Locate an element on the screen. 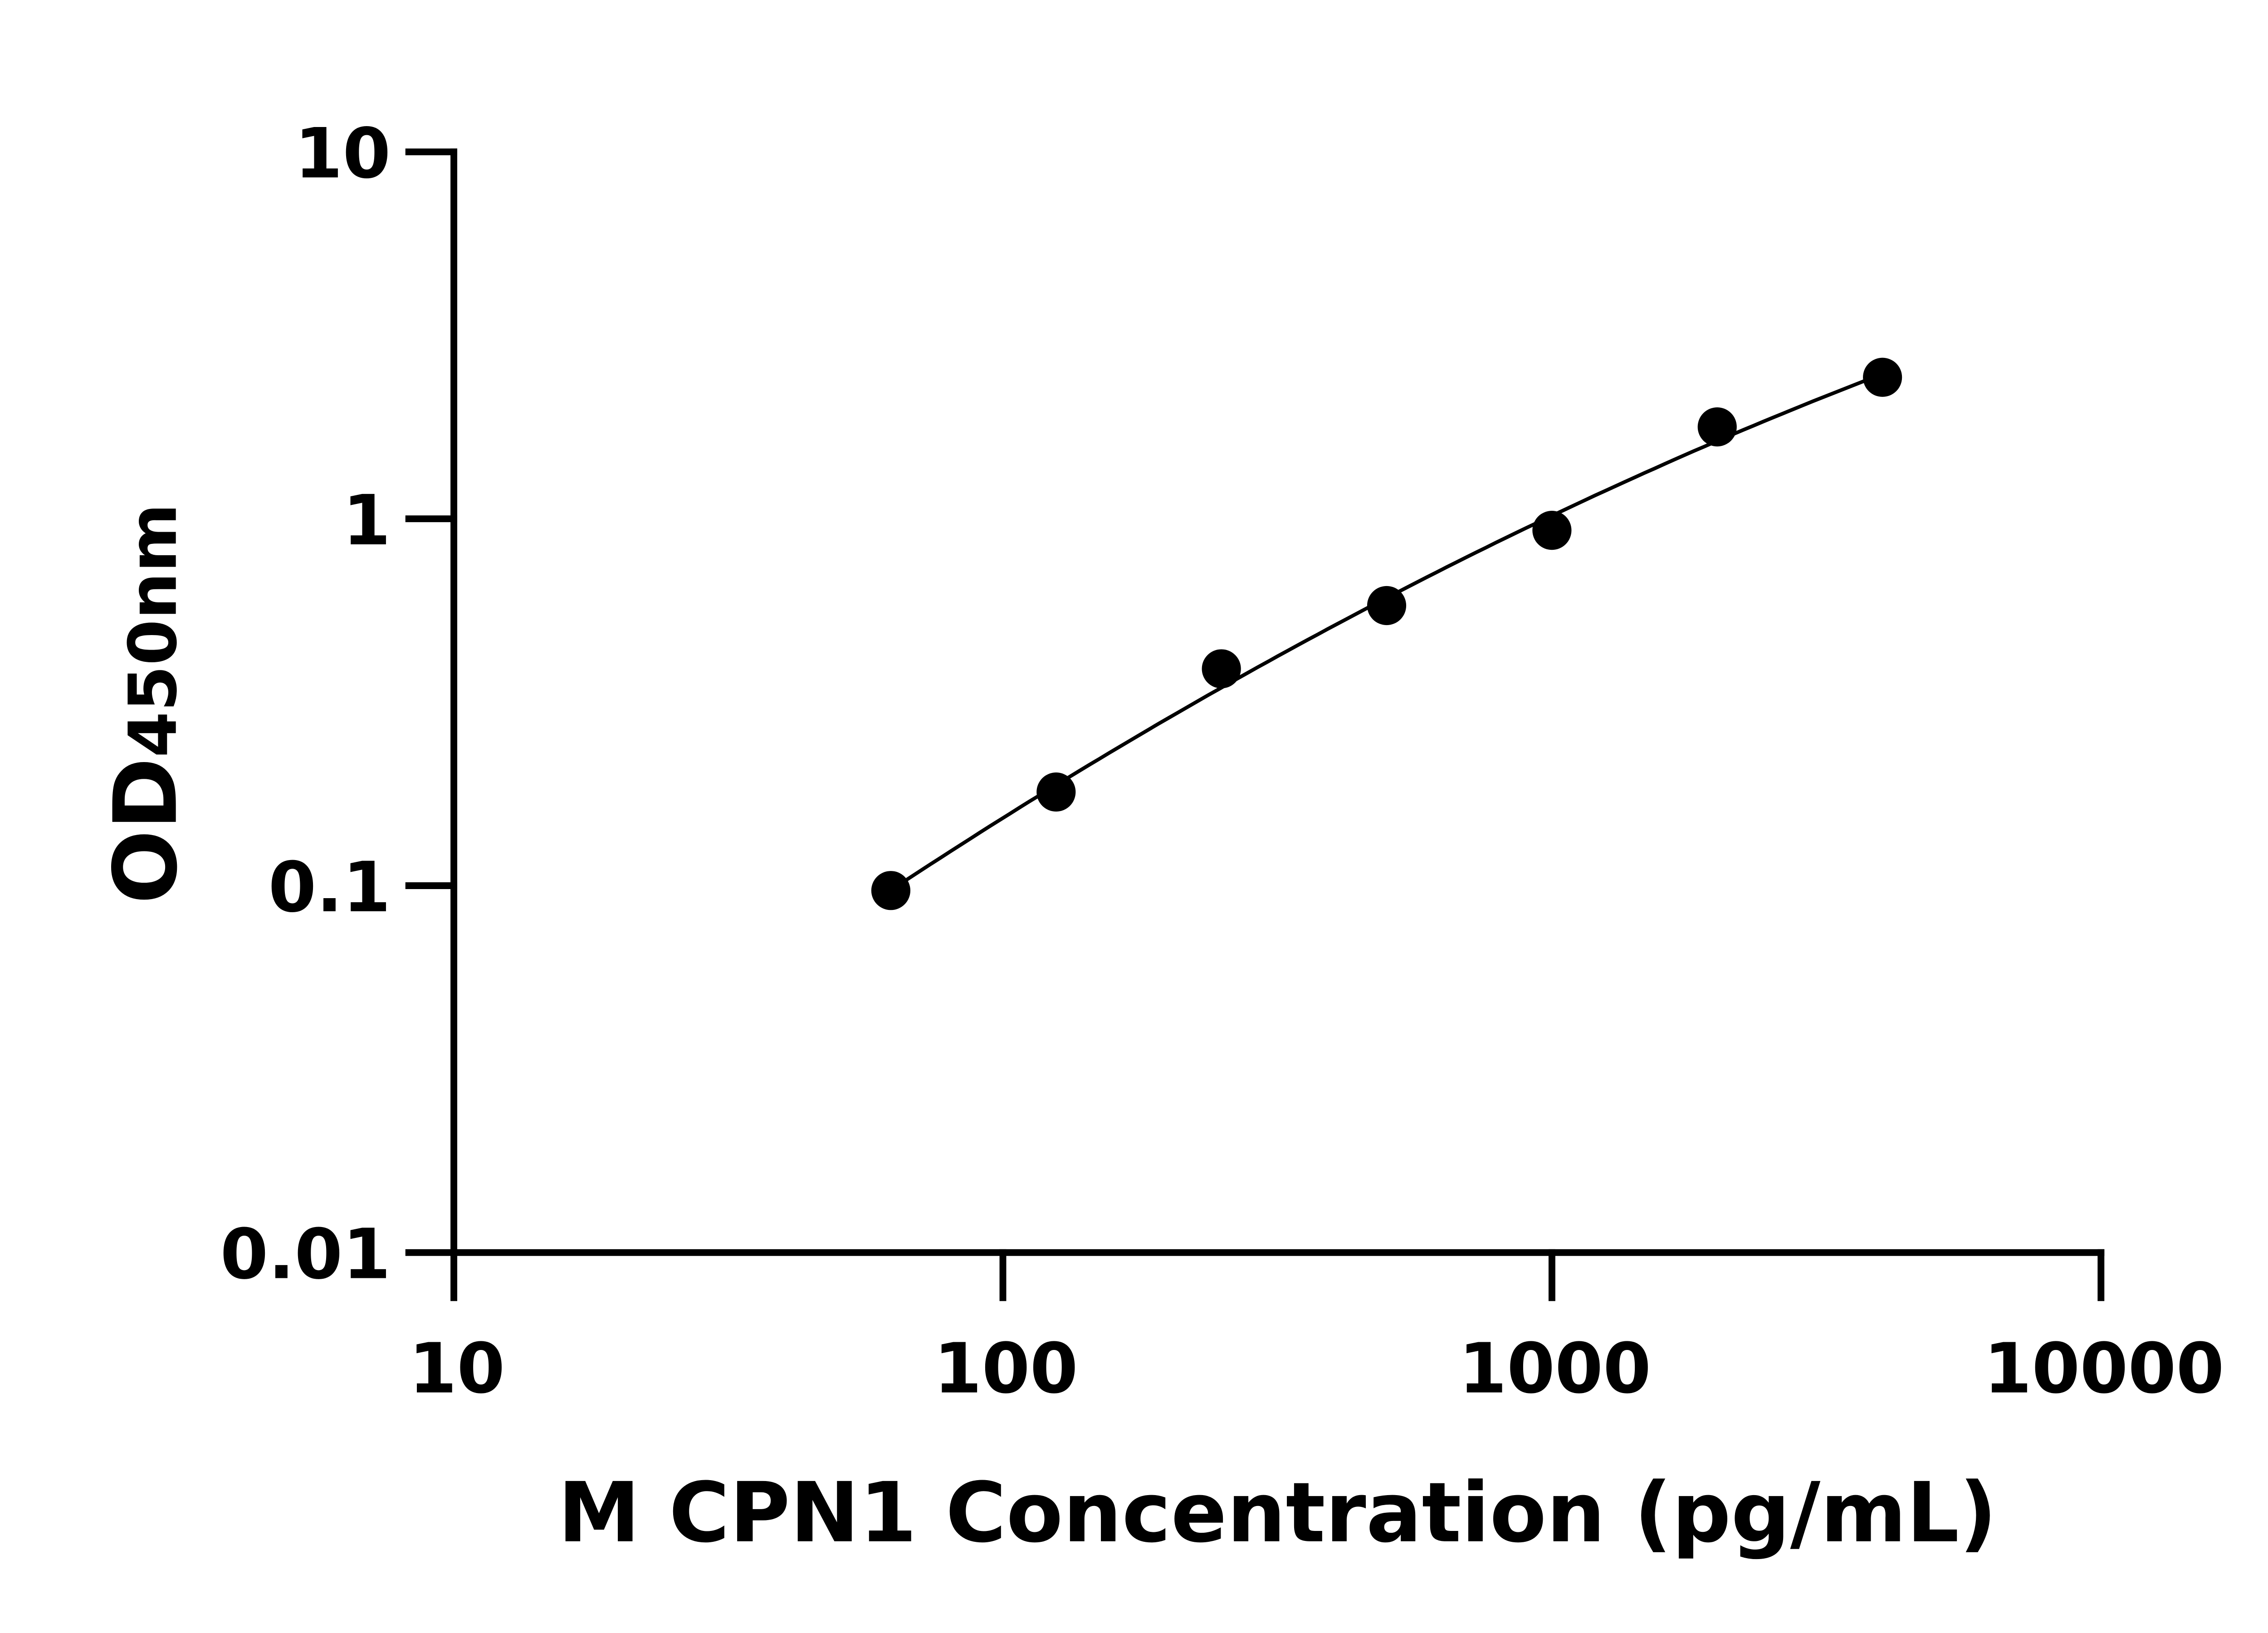 This screenshot has width=2268, height=1633. fit-curve is located at coordinates (1387, 632).